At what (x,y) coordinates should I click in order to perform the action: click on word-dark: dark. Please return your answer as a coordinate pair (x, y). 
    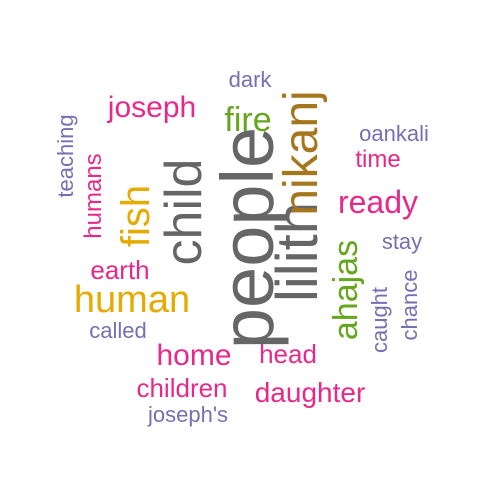
    Looking at the image, I should click on (250, 79).